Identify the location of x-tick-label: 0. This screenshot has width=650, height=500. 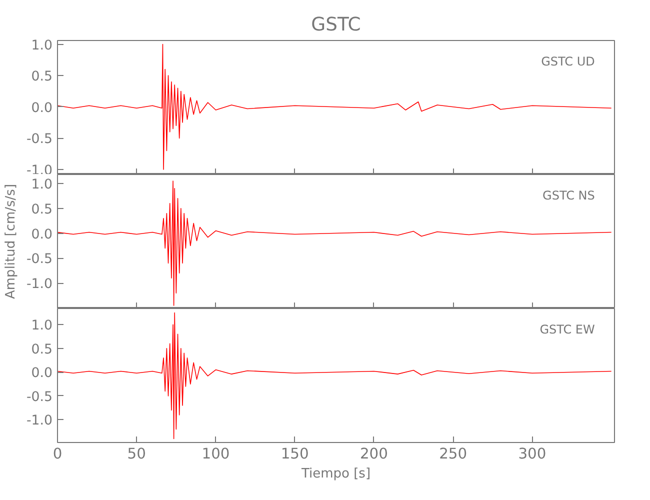
(57, 454).